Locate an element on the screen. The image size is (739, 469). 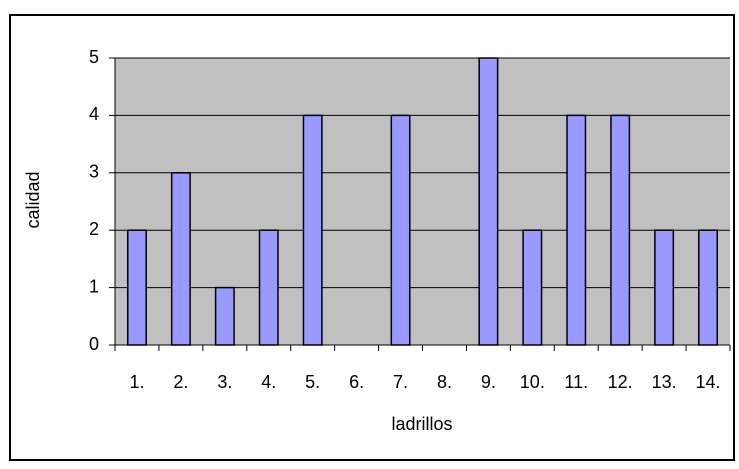
x-tick-label: 12. is located at coordinates (620, 382).